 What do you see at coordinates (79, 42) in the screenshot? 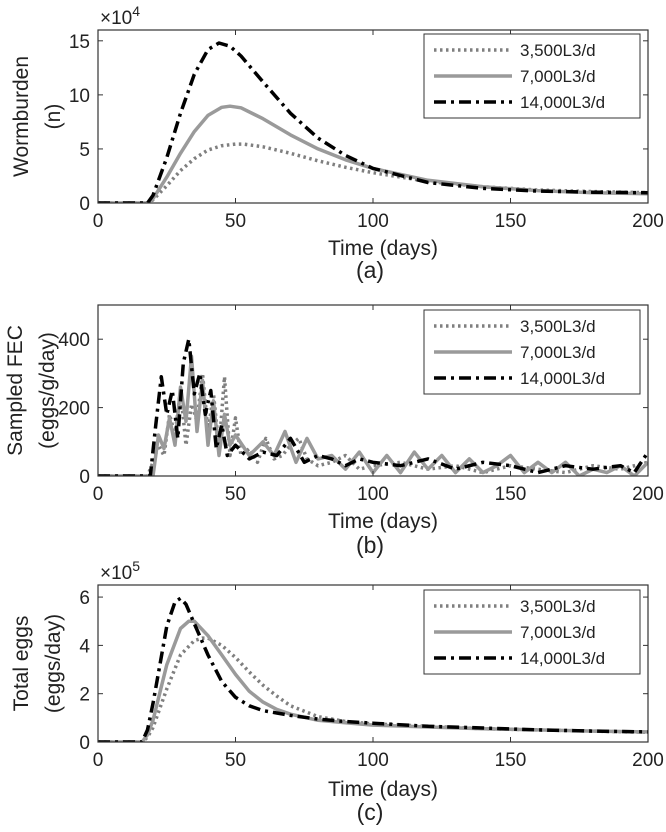
I see `y-tick-label: 15` at bounding box center [79, 42].